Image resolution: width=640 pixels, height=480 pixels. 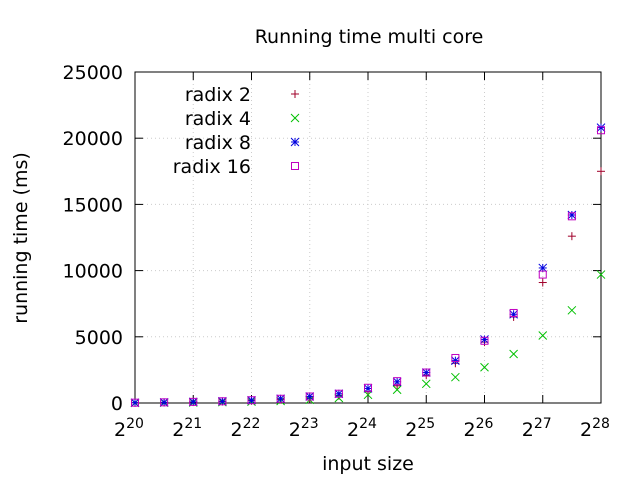 I want to click on y-axis-title: running time (ms), so click(x=21, y=238).